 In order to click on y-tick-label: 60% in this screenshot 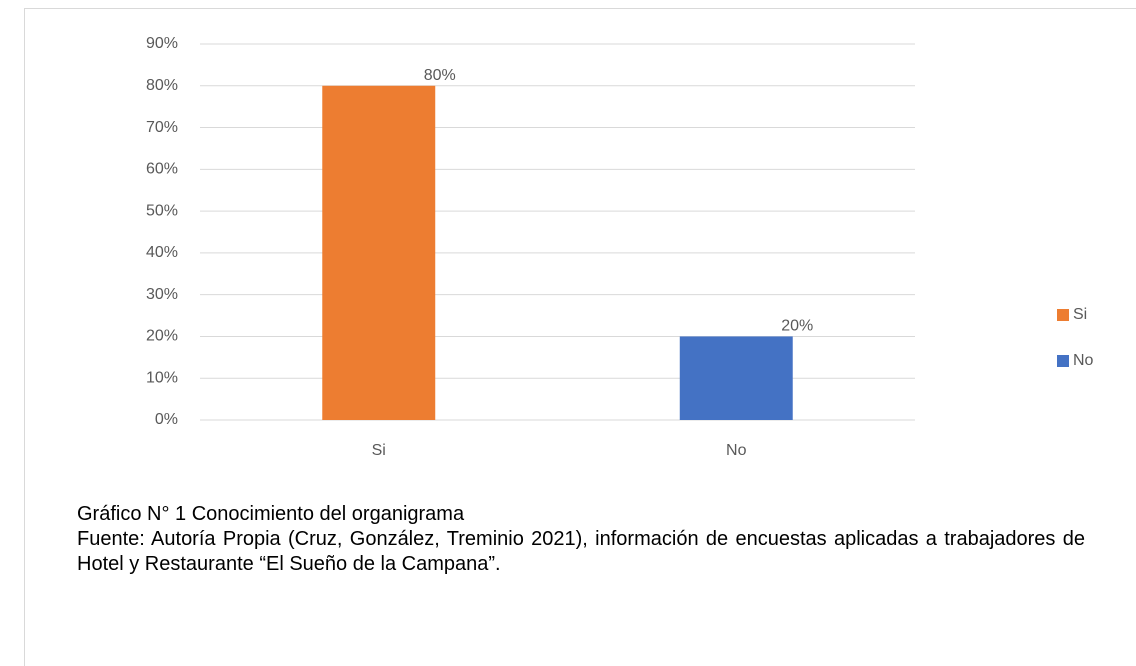, I will do `click(162, 169)`.